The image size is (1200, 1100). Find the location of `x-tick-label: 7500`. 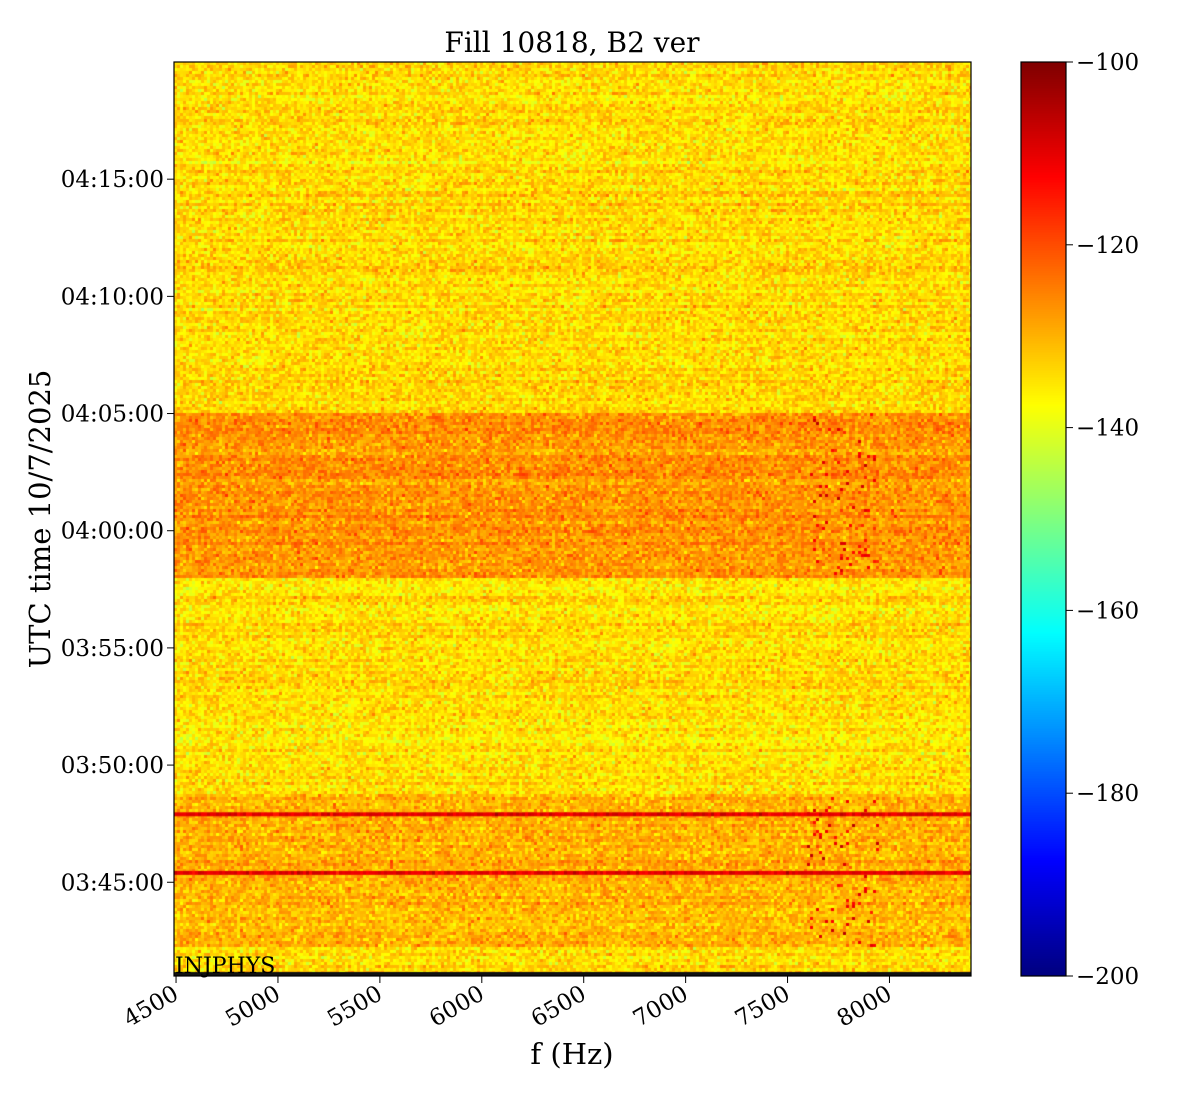

x-tick-label: 7500 is located at coordinates (763, 1007).